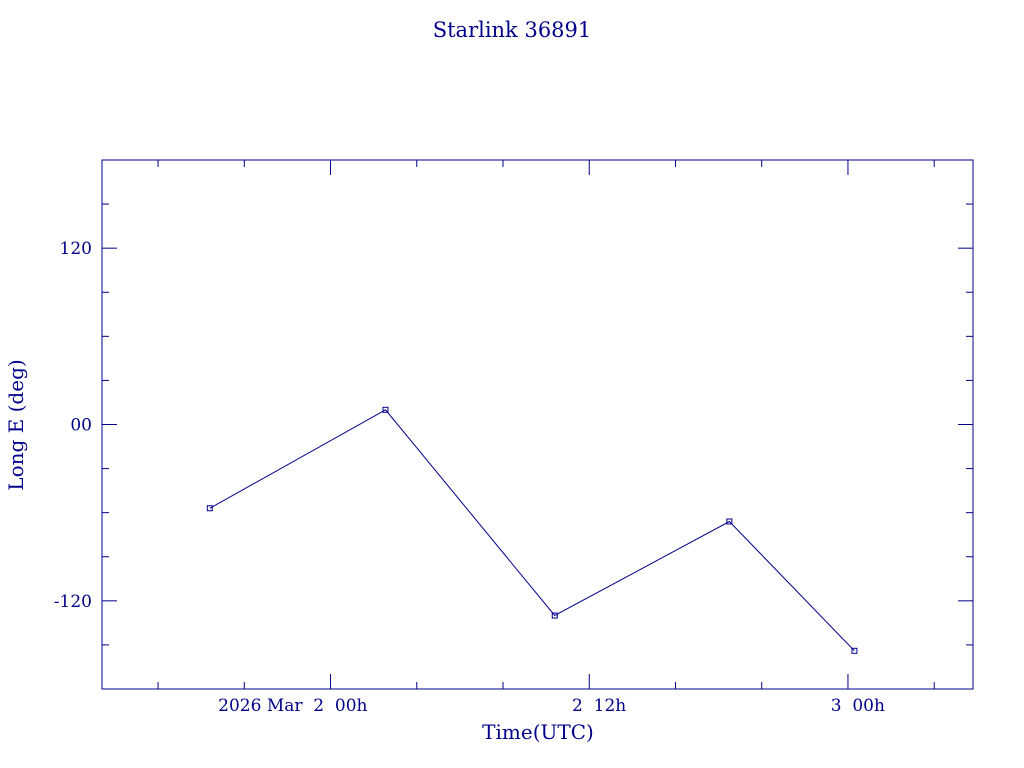  Describe the element at coordinates (551, 706) in the screenshot. I see `x-tick-labels: 2026 Mar 2 00h 2 12h 3 00h` at that location.